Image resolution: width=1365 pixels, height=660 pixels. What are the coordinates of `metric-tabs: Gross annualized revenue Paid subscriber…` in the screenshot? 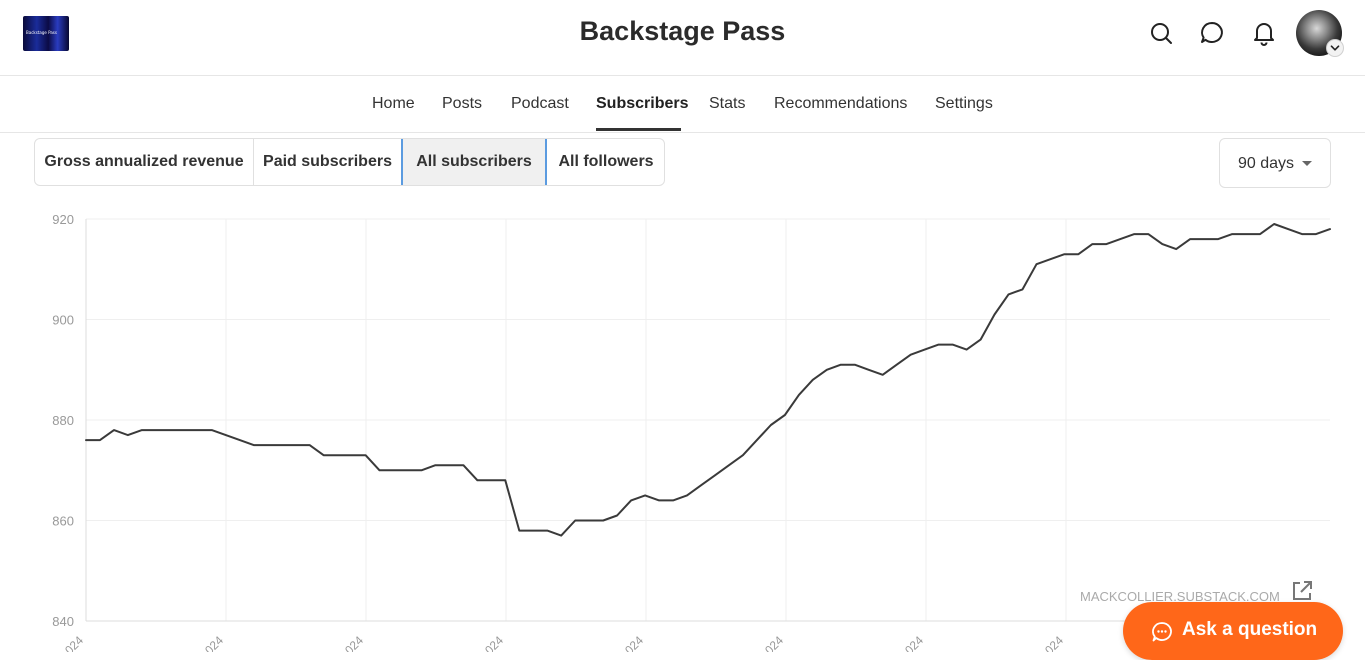 It's located at (349, 162).